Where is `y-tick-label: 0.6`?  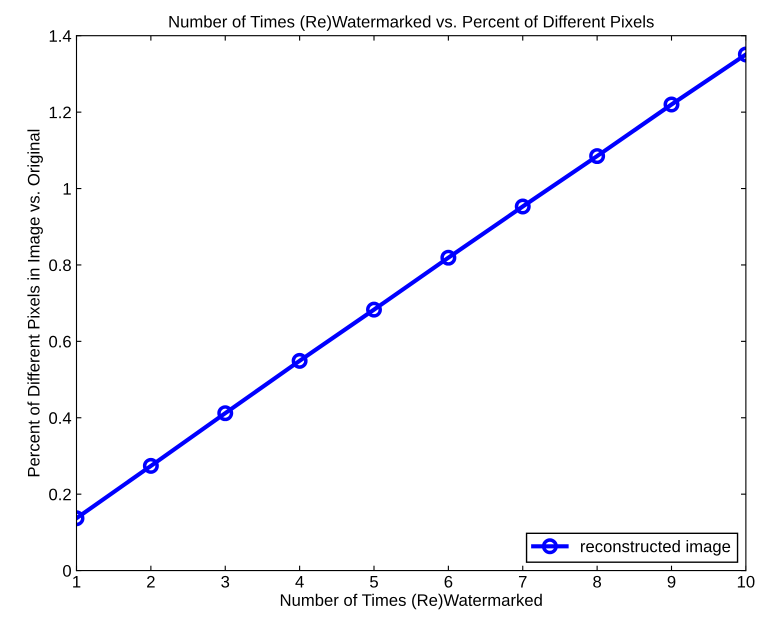
y-tick-label: 0.6 is located at coordinates (60, 342).